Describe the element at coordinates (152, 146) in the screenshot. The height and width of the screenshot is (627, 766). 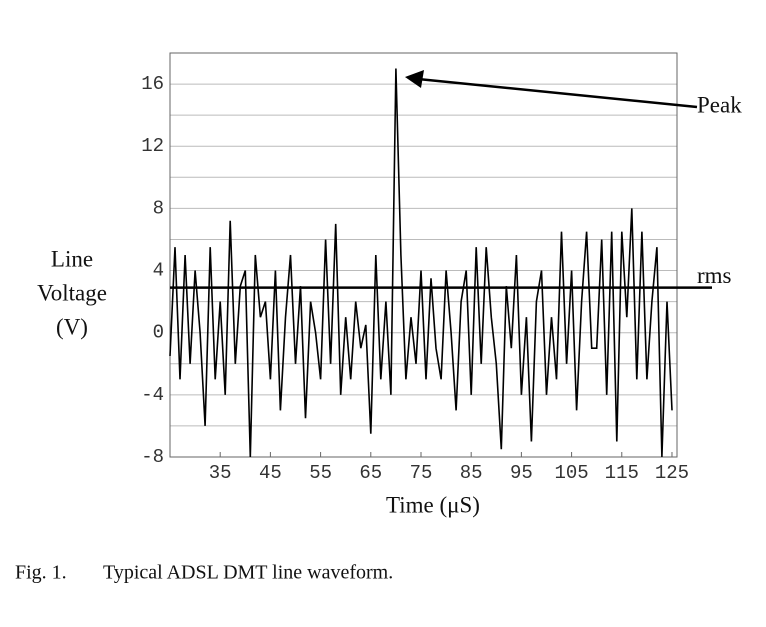
I see `y-tick-label: 12` at that location.